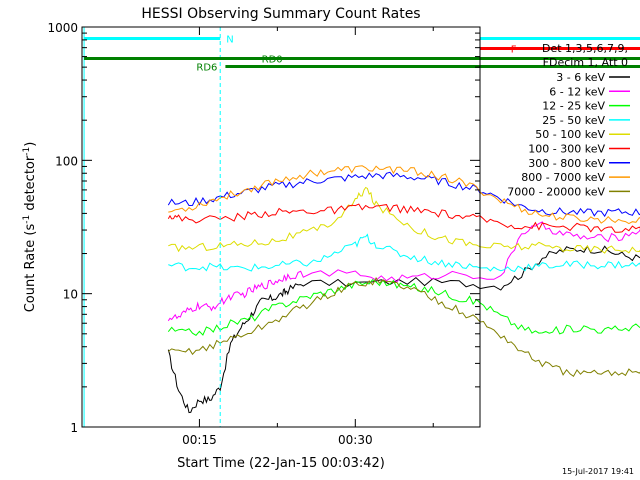  I want to click on legend-label-0: 3 - 6 keV, so click(580, 77).